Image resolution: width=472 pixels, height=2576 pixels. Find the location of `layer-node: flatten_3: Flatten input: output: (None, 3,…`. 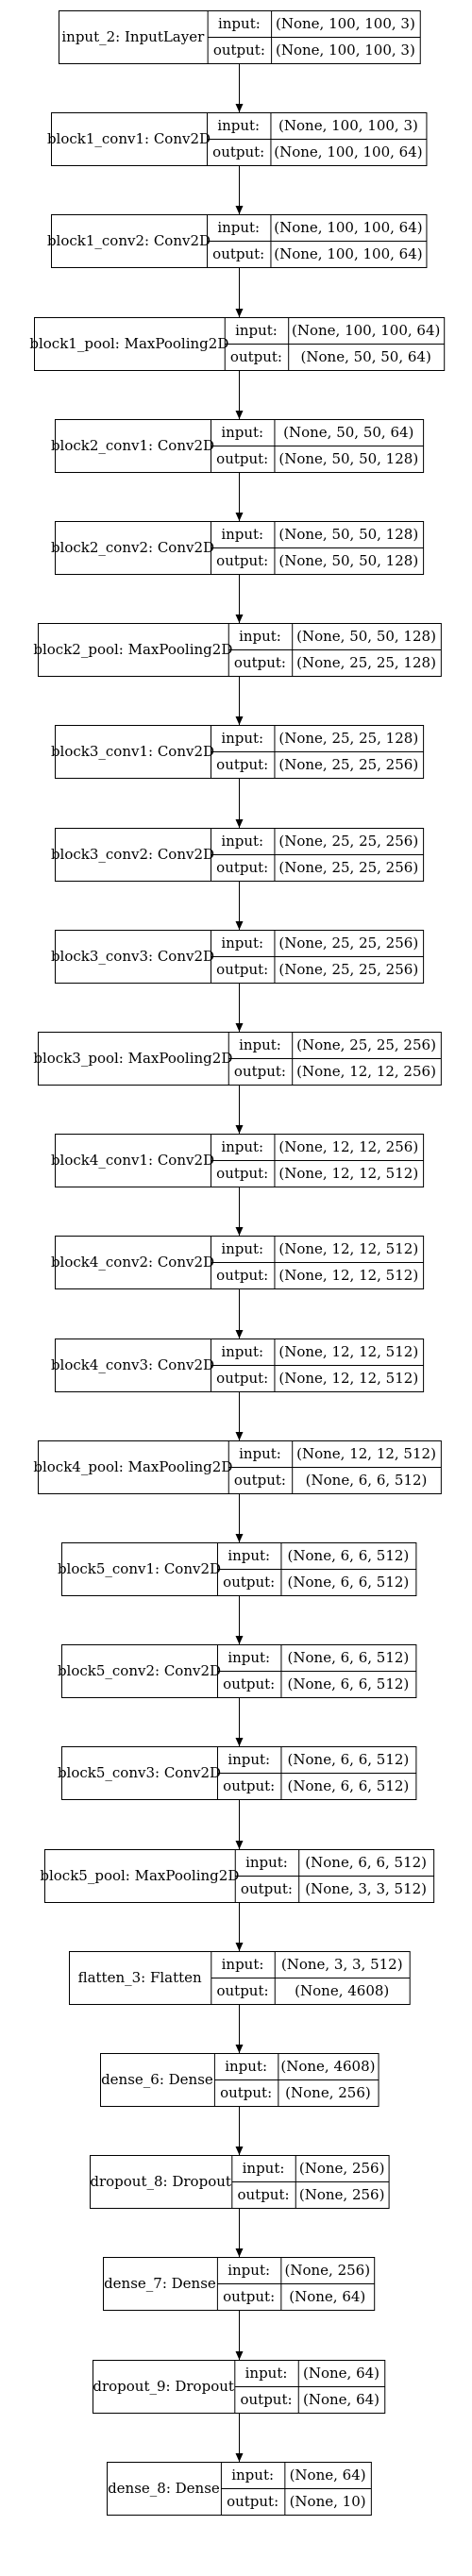

layer-node: flatten_3: Flatten input: output: (None, 3,… is located at coordinates (240, 1978).